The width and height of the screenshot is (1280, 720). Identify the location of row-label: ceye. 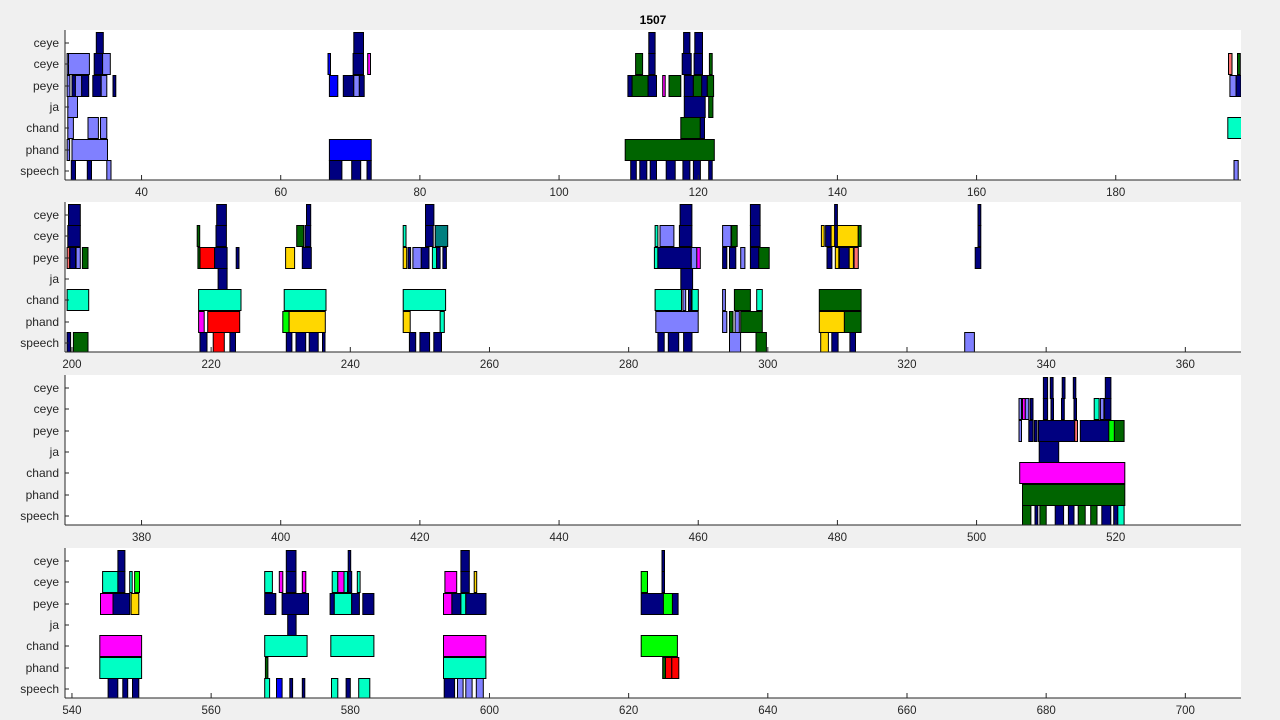
(47, 215).